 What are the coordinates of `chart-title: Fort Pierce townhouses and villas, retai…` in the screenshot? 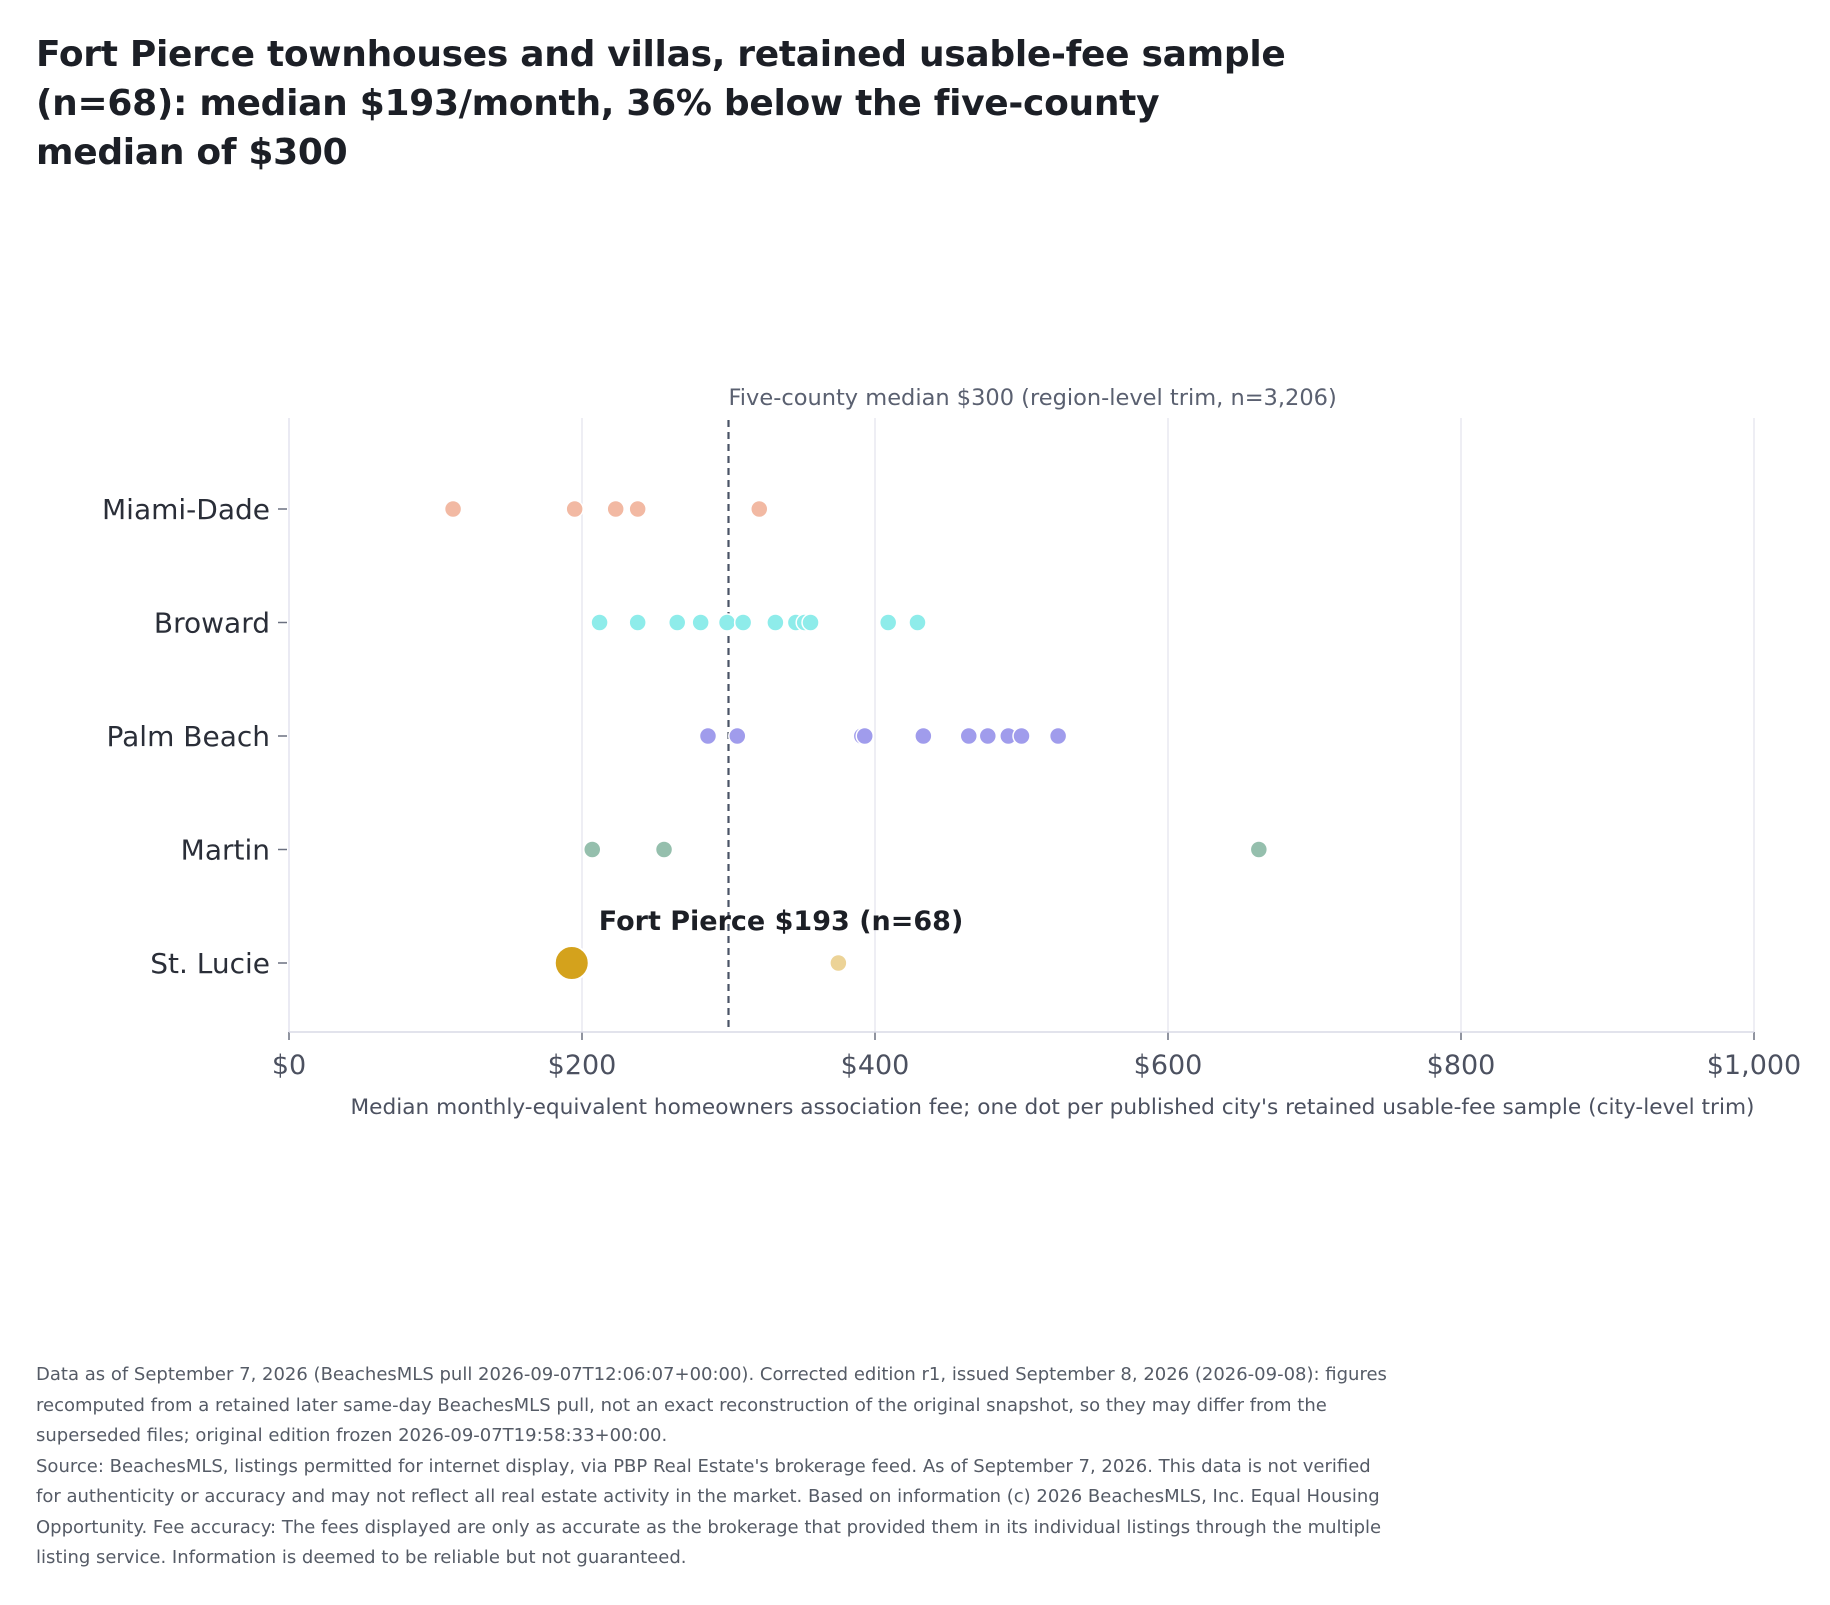 It's located at (661, 103).